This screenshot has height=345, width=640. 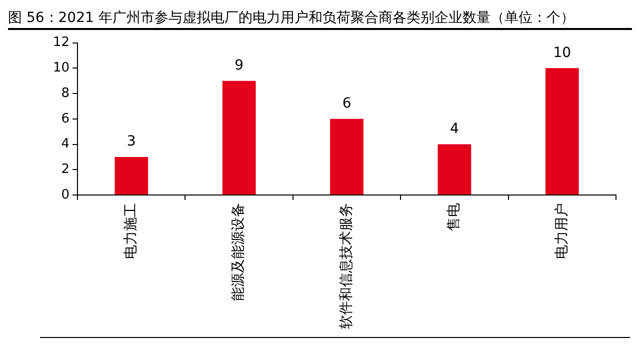 I want to click on y-tick-label: 12, so click(x=61, y=42).